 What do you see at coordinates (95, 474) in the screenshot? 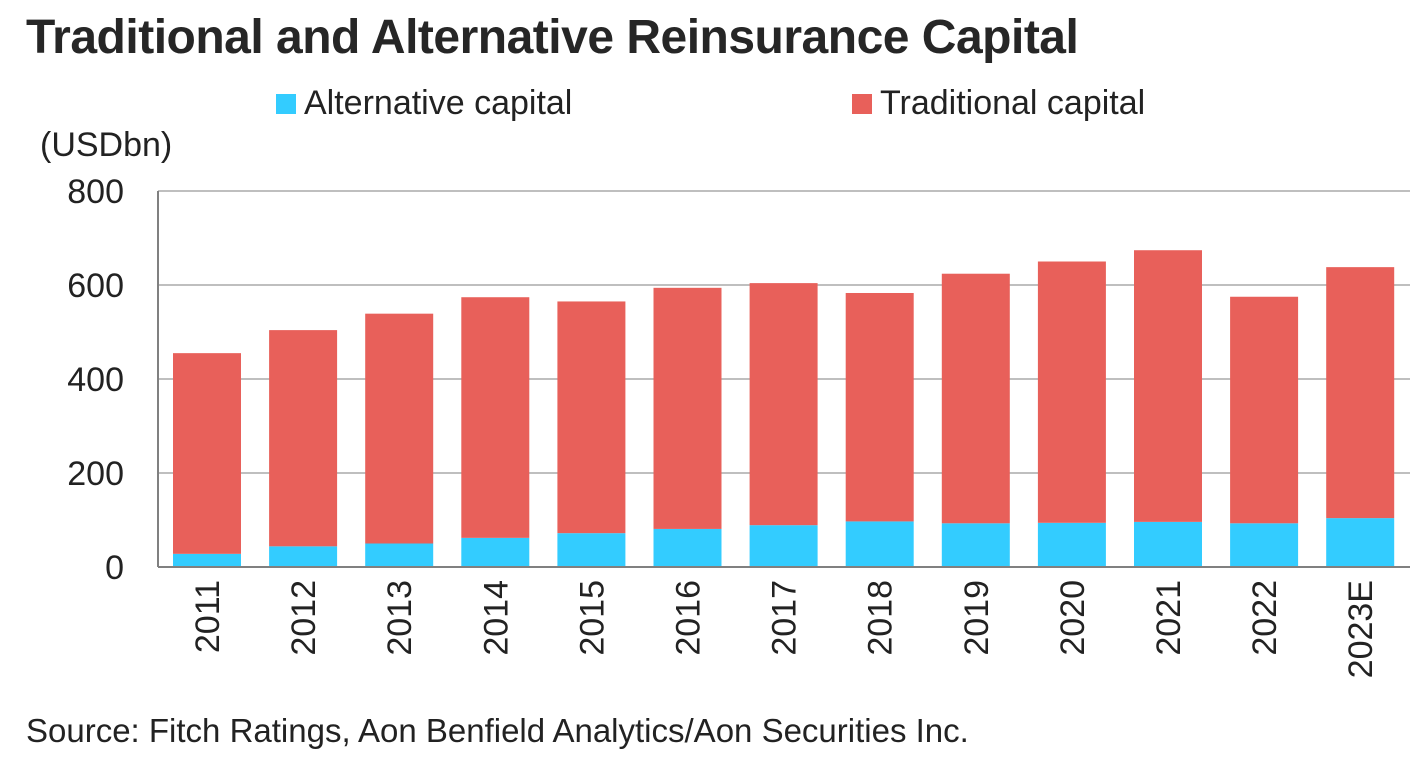
I see `y-tick-label-200: 200` at bounding box center [95, 474].